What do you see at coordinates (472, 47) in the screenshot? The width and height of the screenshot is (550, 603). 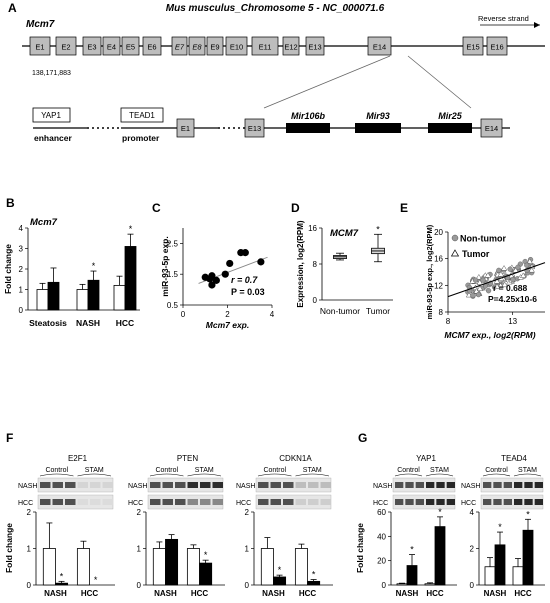 I see `exon-label: E15` at bounding box center [472, 47].